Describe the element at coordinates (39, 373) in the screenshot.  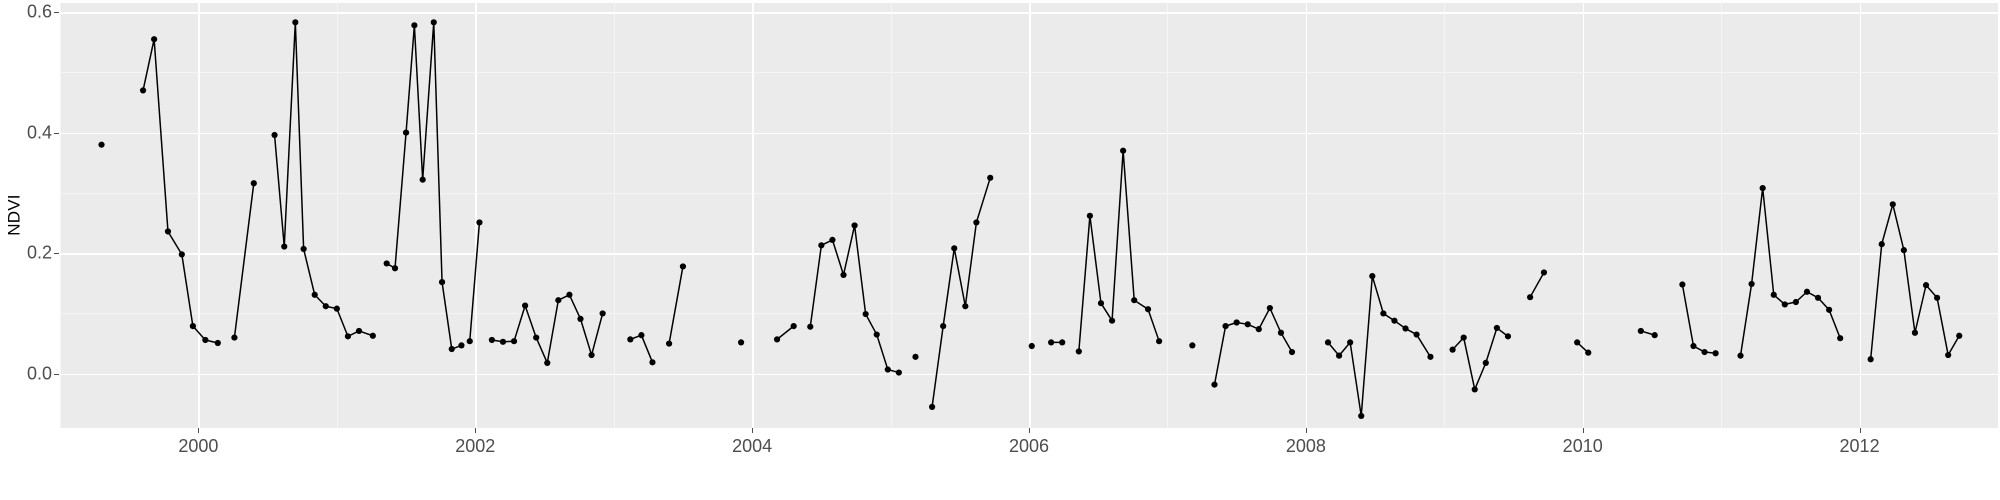
I see `y-axis-tick-label: 0.0` at that location.